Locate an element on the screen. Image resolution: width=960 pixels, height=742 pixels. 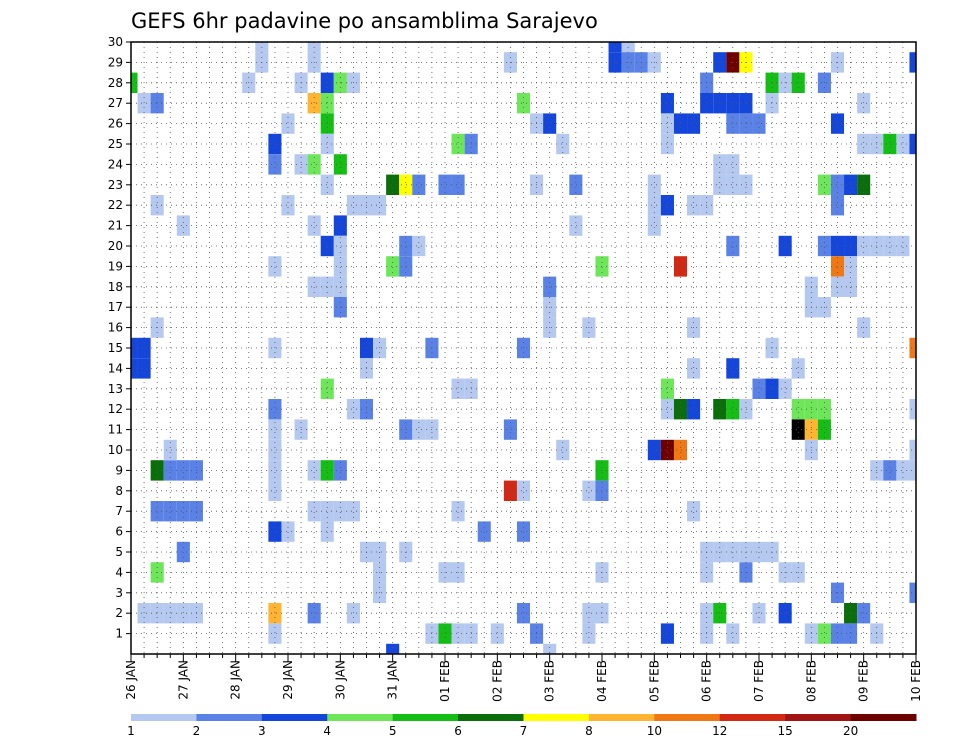
colorbar-label: 8 is located at coordinates (589, 731).